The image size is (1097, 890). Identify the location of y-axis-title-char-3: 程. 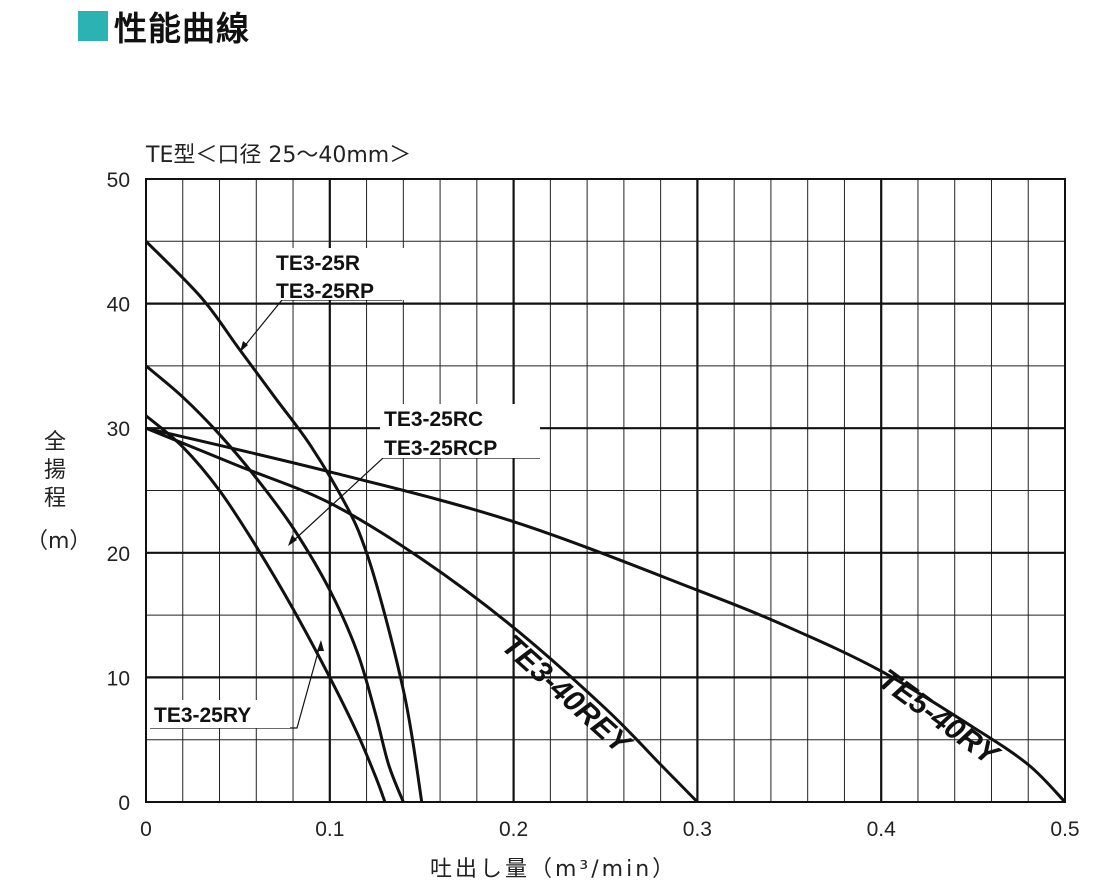
(55, 498).